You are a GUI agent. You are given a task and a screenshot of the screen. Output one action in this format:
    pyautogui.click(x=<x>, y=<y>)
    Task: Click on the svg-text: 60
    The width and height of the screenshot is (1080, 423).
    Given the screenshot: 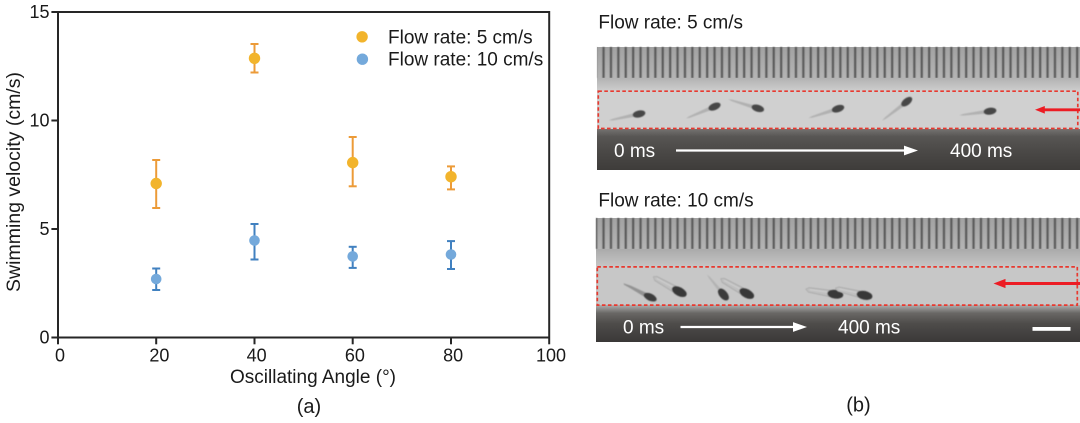 What is the action you would take?
    pyautogui.click(x=355, y=356)
    